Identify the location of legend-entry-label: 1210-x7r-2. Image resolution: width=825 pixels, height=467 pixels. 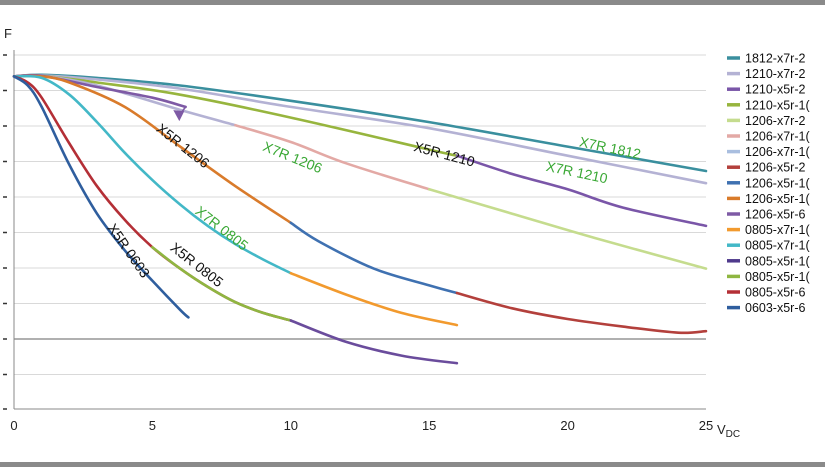
(775, 74).